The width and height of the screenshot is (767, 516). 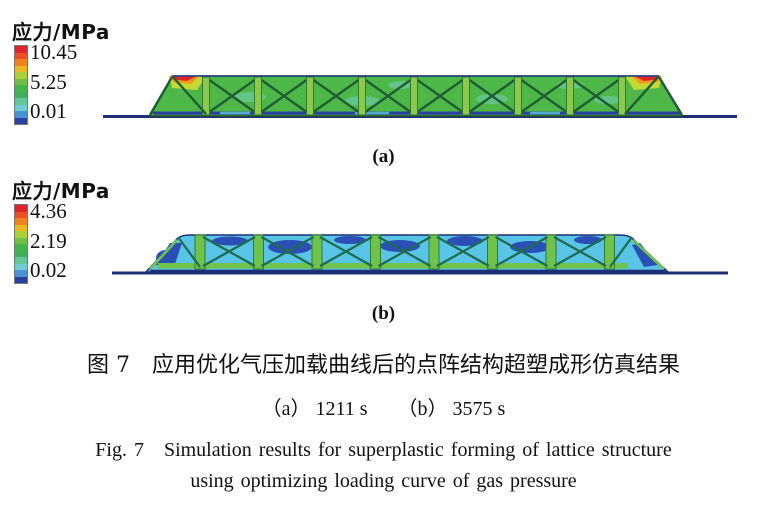 I want to click on caption-chinese: 图 7 应用优化气压加载曲线后的点阵结构超塑成形仿真结果, so click(x=383, y=365).